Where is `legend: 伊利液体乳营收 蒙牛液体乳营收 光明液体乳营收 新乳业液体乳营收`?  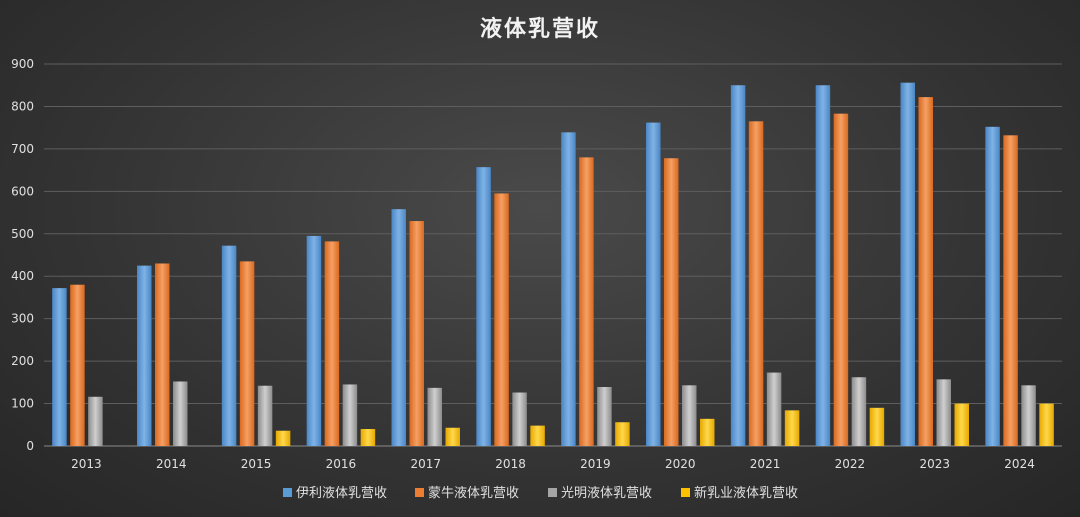 legend: 伊利液体乳营收 蒙牛液体乳营收 光明液体乳营收 新乳业液体乳营收 is located at coordinates (540, 493).